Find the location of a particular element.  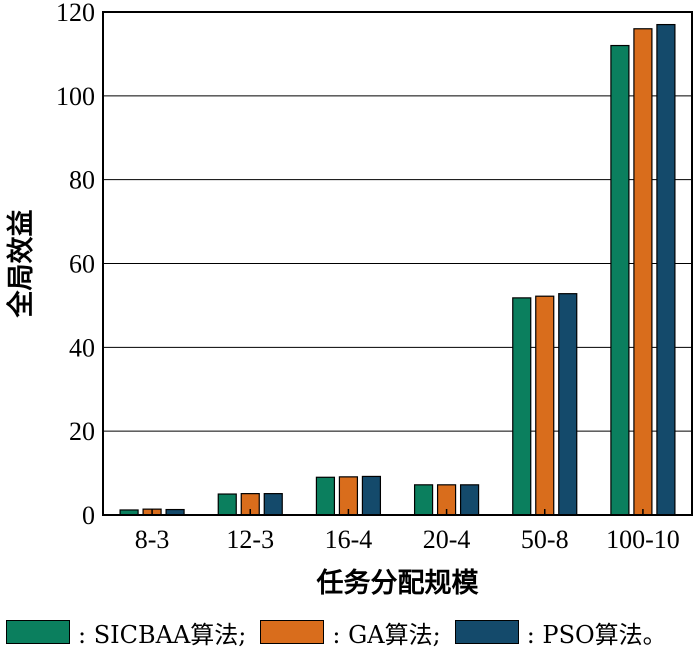

legend-swatch-sicbaa is located at coordinates (38, 632).